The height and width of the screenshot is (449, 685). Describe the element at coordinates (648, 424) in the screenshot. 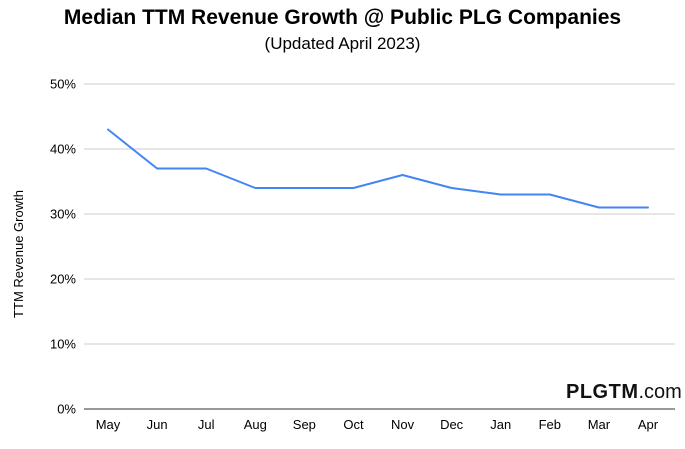

I see `x-tick-label: Apr` at that location.